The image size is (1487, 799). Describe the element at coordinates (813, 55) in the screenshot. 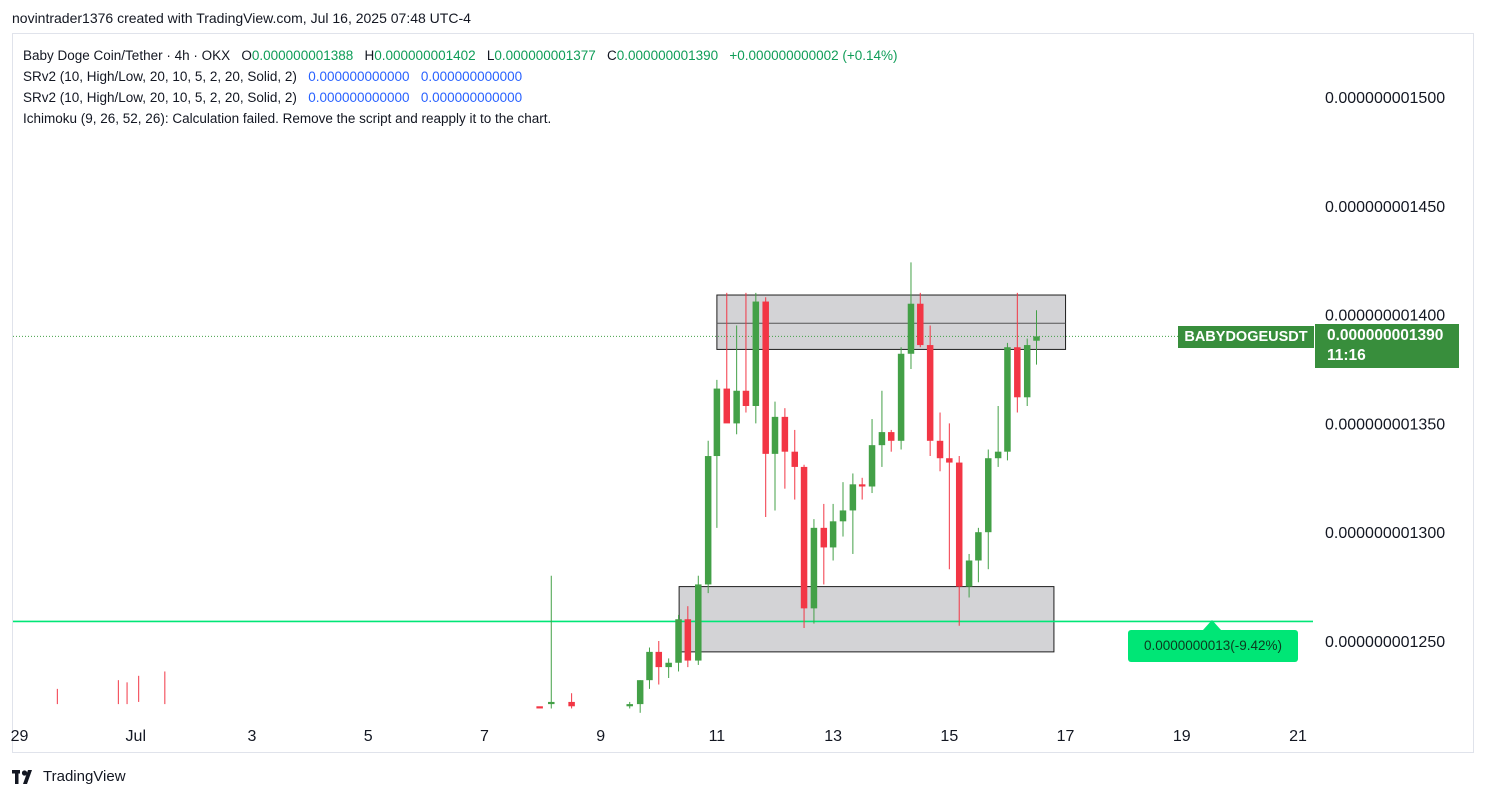

I see `change-value: +0.000000000002 (+0.14%)` at that location.